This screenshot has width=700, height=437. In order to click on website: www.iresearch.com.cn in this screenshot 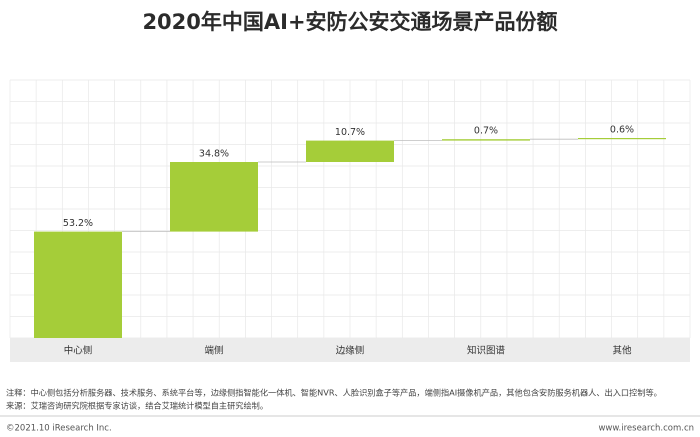, I will do `click(646, 429)`.